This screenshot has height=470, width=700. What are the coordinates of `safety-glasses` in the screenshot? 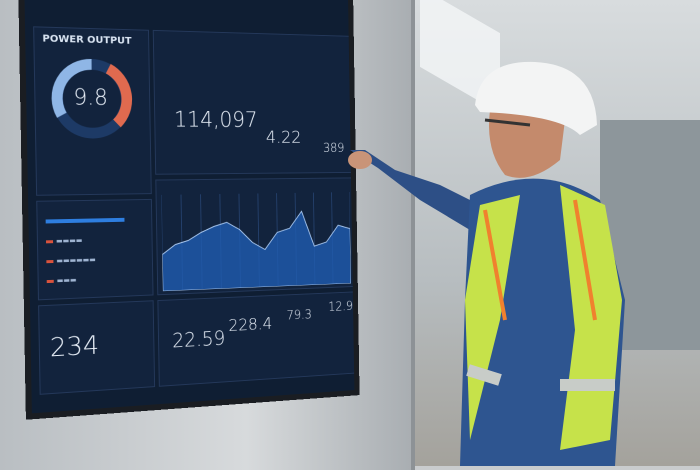 It's located at (507, 122).